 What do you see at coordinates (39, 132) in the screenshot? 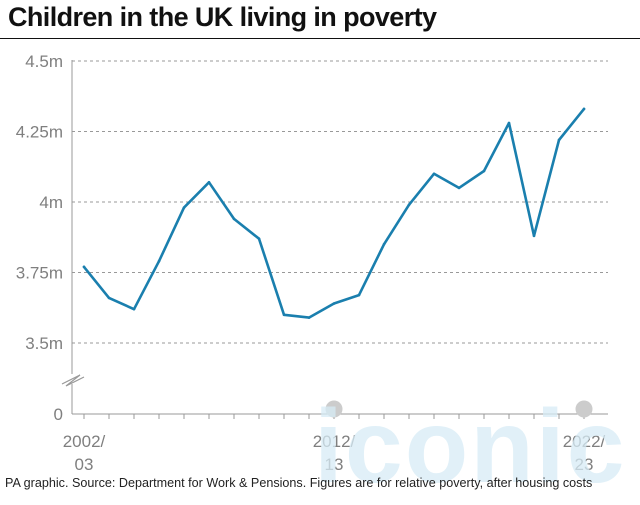
I see `y-tick-label: 4.25m` at bounding box center [39, 132].